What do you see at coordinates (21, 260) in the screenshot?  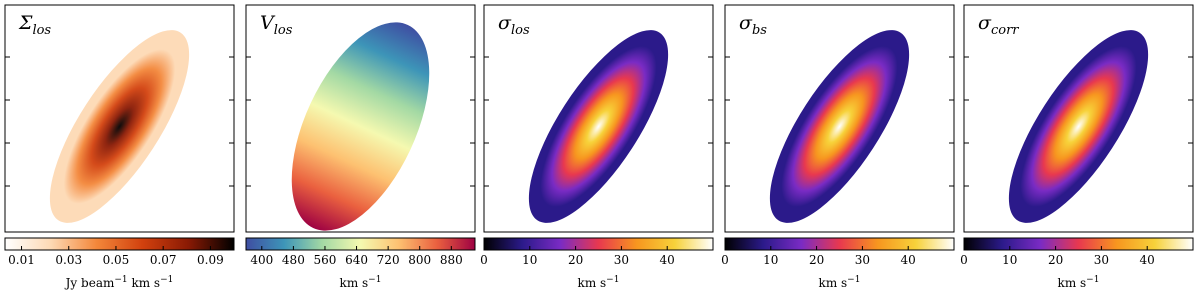 I see `colorbar-tick-label: 0.01` at bounding box center [21, 260].